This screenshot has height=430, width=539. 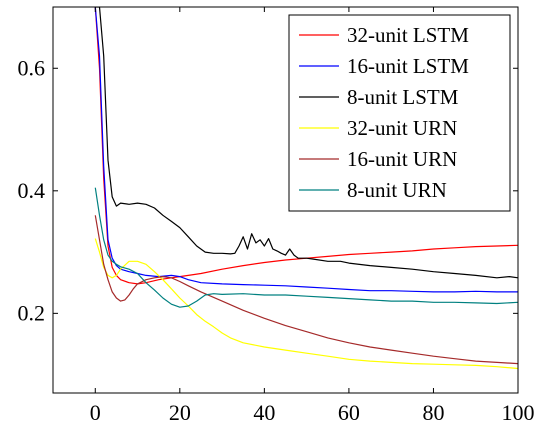 What do you see at coordinates (349, 412) in the screenshot?
I see `x-tick-label: 60` at bounding box center [349, 412].